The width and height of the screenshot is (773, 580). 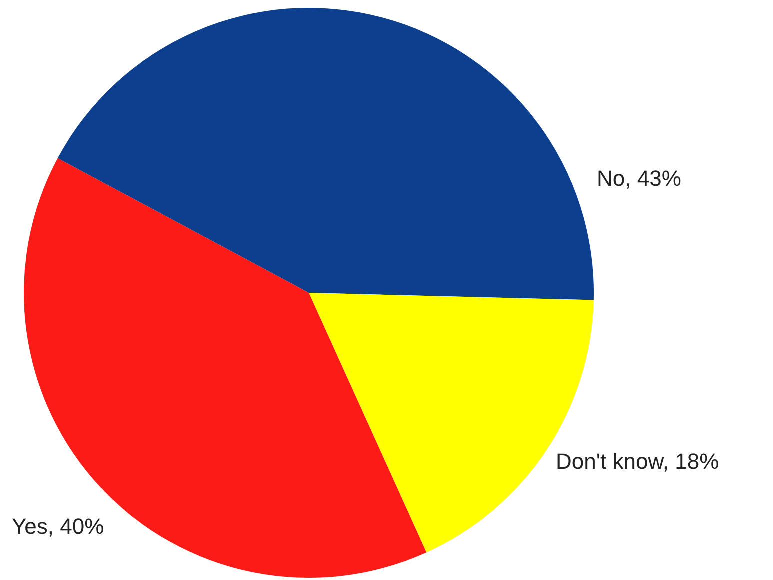 I want to click on slice-label: Don't know, 18%, so click(x=638, y=461).